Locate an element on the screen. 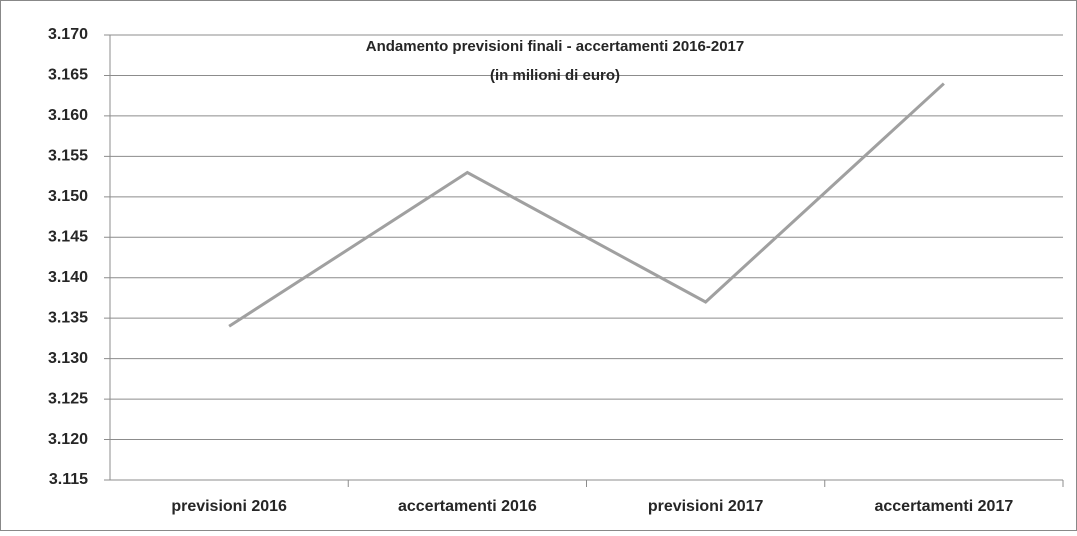  x-tick-label: previsioni 2017 is located at coordinates (706, 506).